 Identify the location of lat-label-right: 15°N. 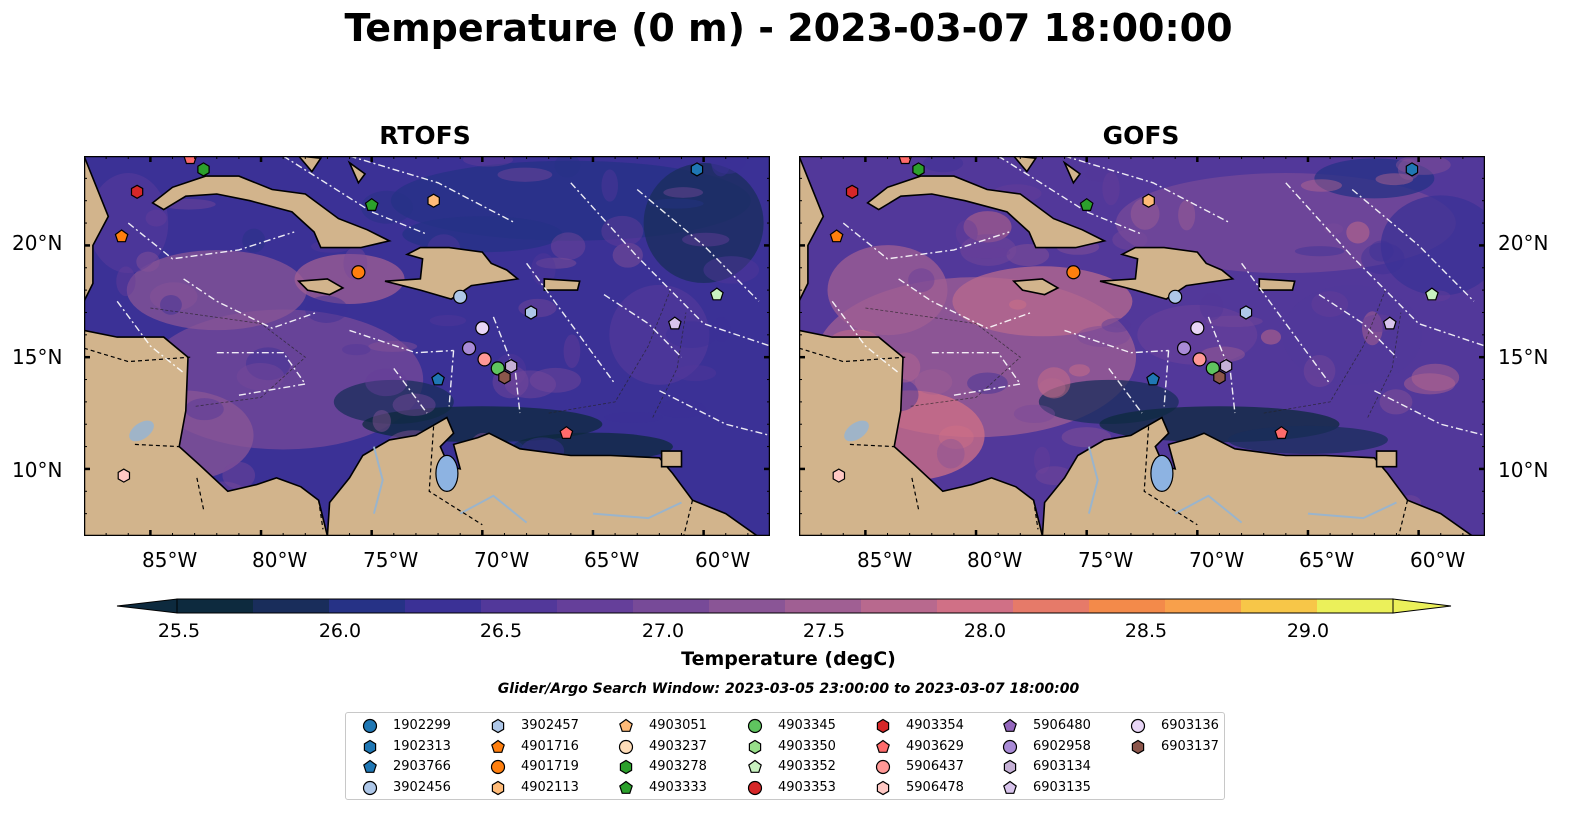
(1523, 357).